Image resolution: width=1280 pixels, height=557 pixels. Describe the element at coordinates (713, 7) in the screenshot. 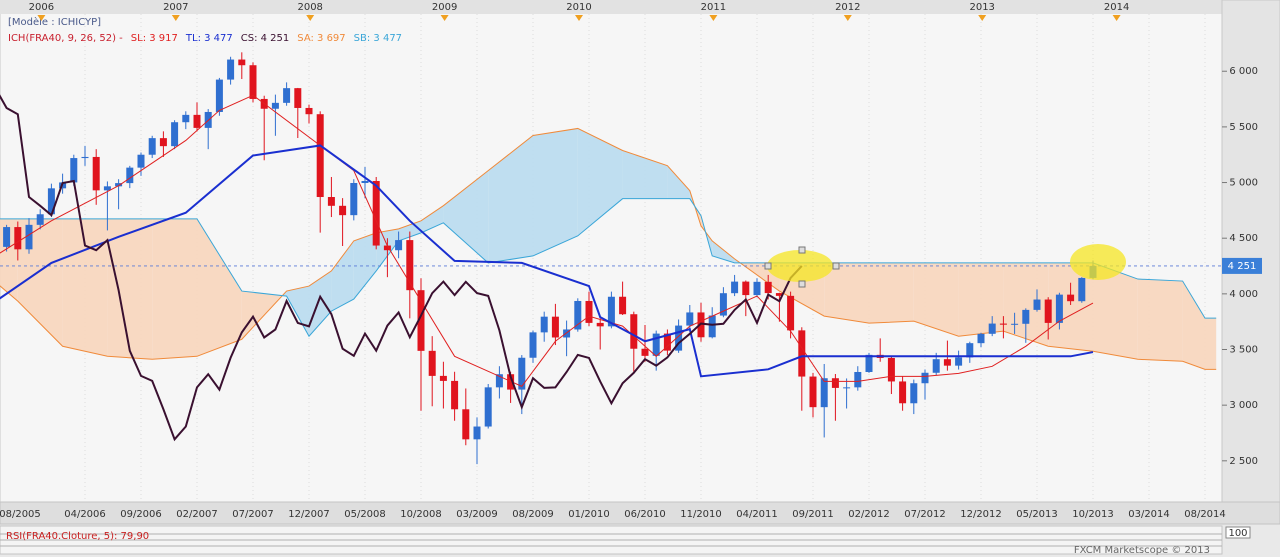

I see `year-label: 2011` at that location.